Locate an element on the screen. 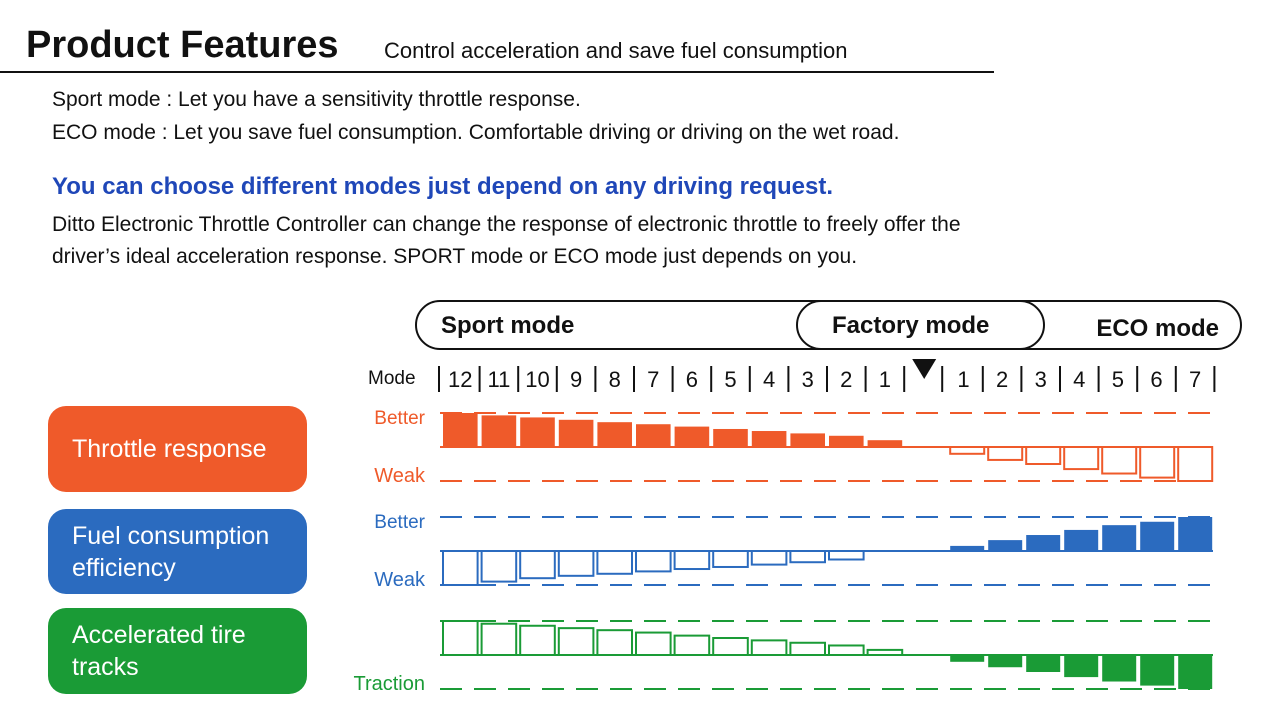 Image resolution: width=1280 pixels, height=720 pixels. mode-axis-label: Mode is located at coordinates (392, 378).